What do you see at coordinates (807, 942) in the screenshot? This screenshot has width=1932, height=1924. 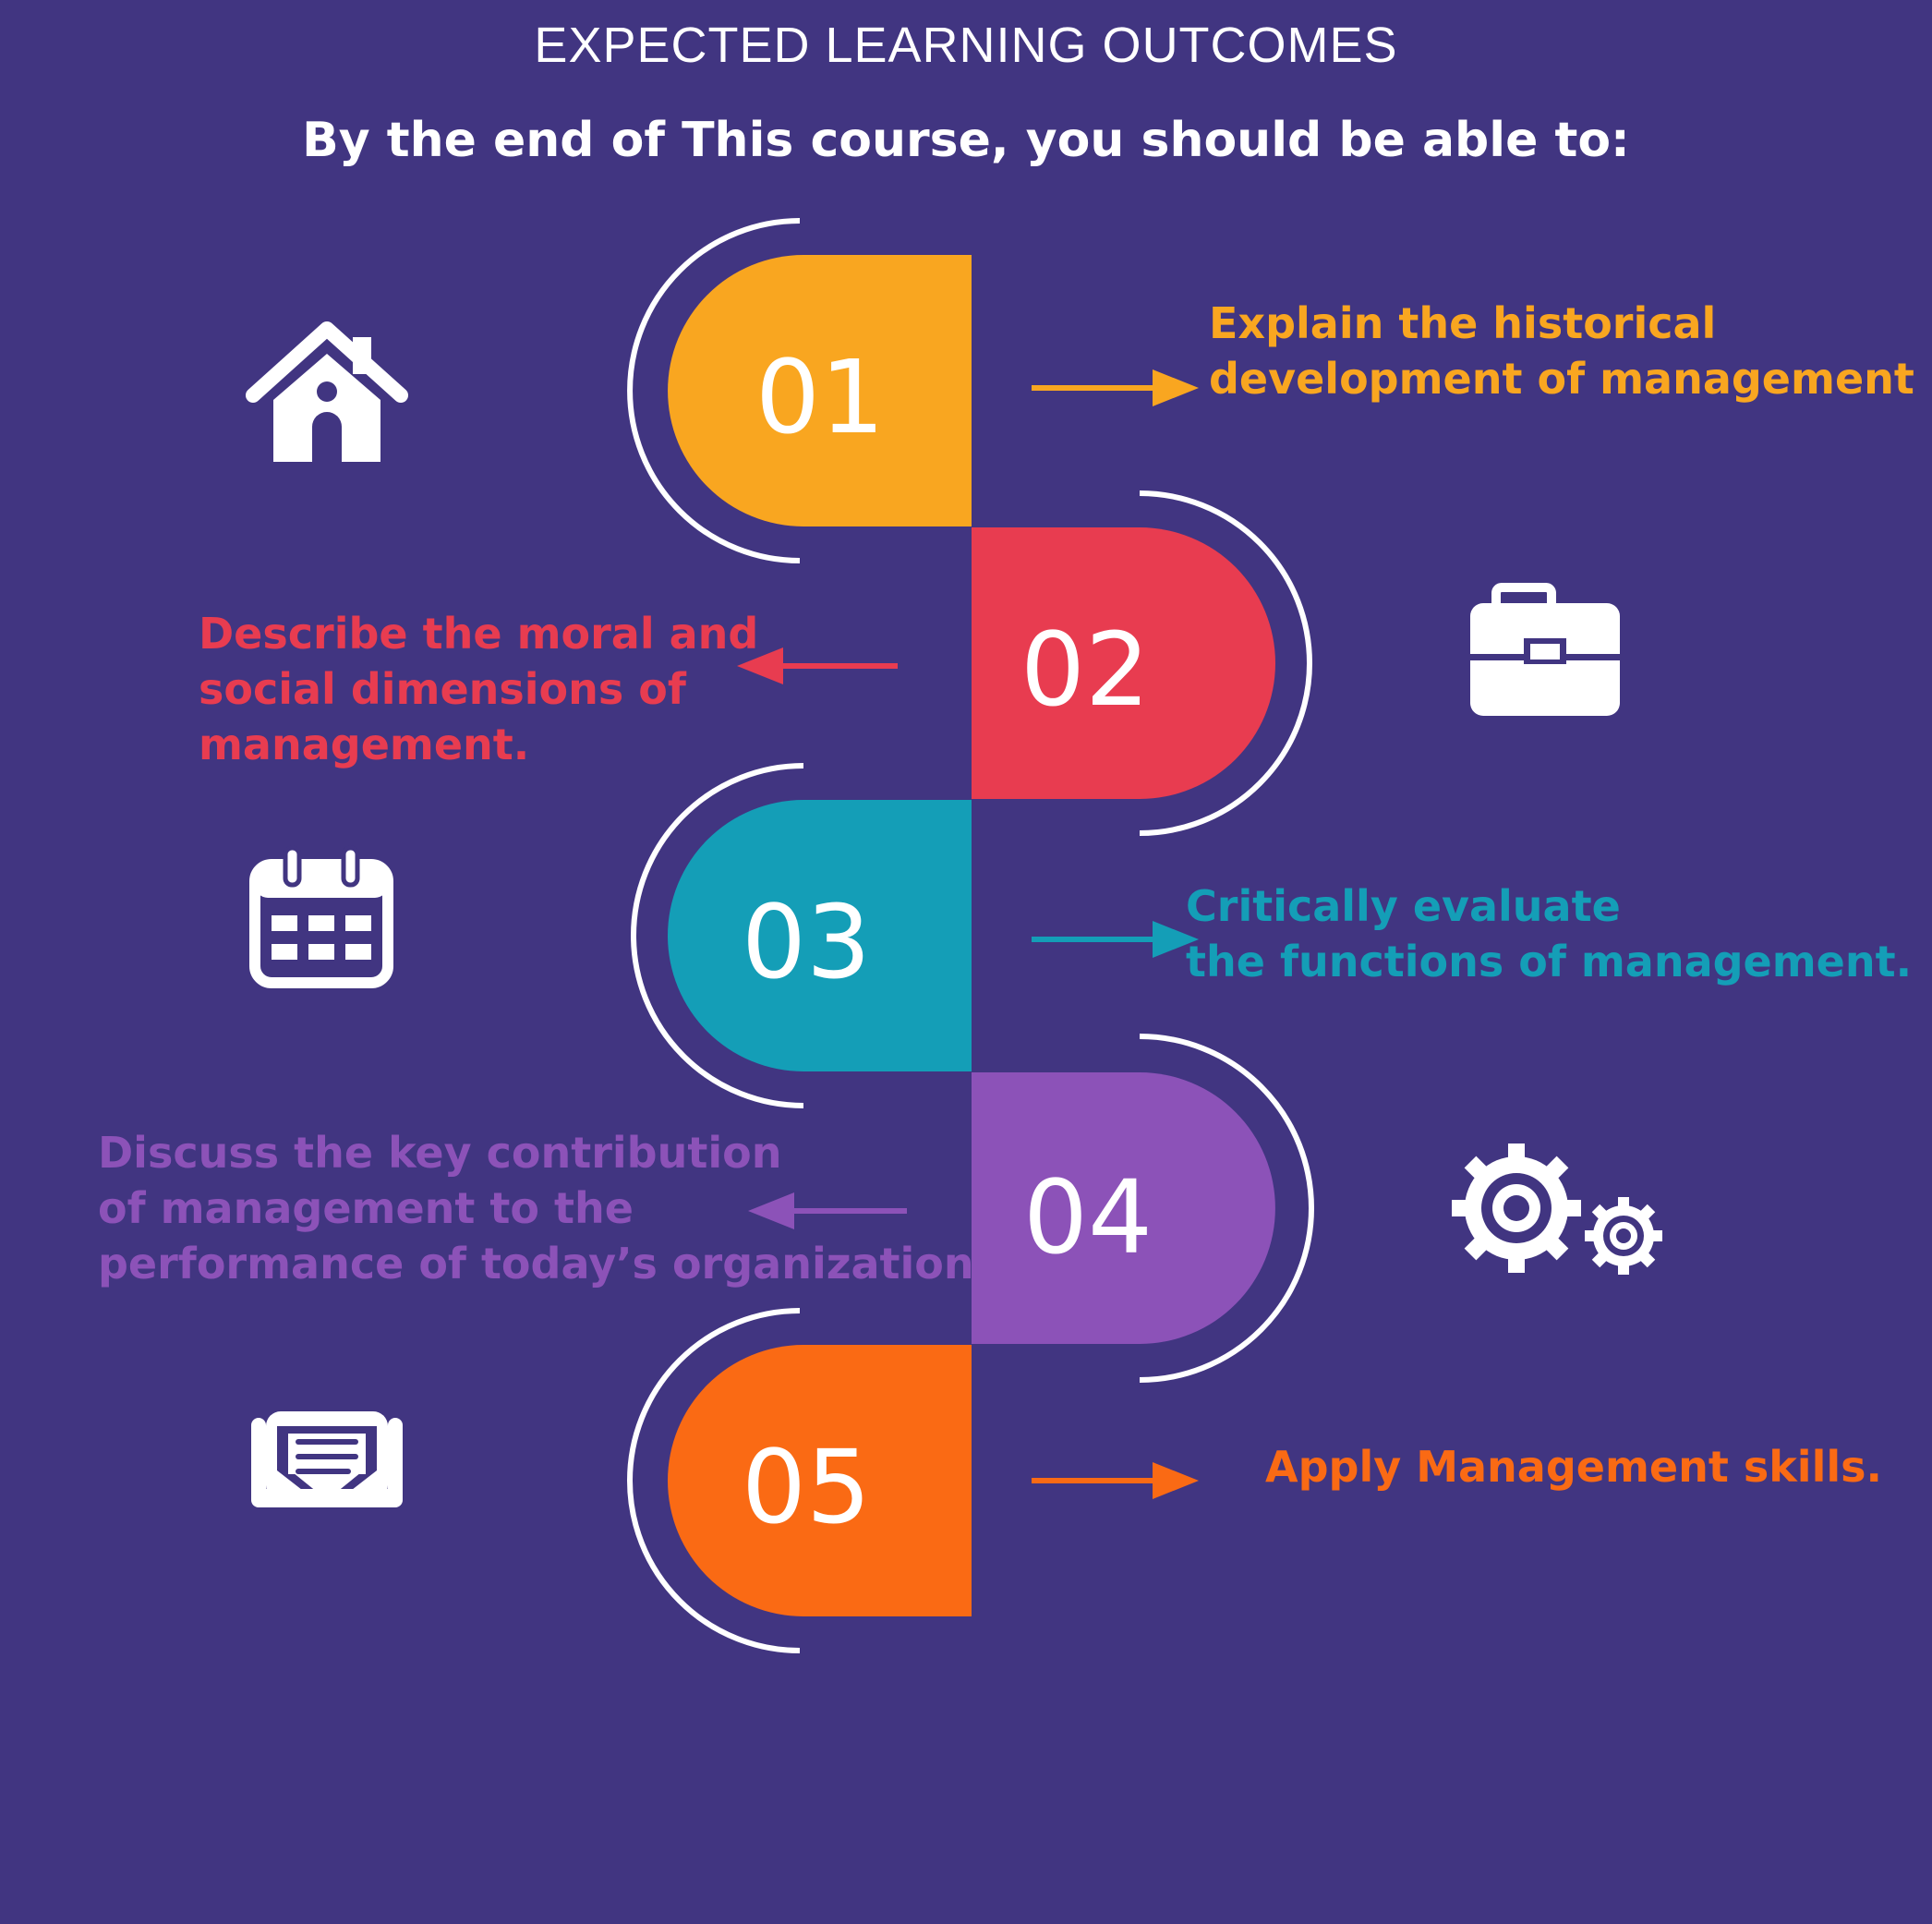 I see `step-3-number: 03` at bounding box center [807, 942].